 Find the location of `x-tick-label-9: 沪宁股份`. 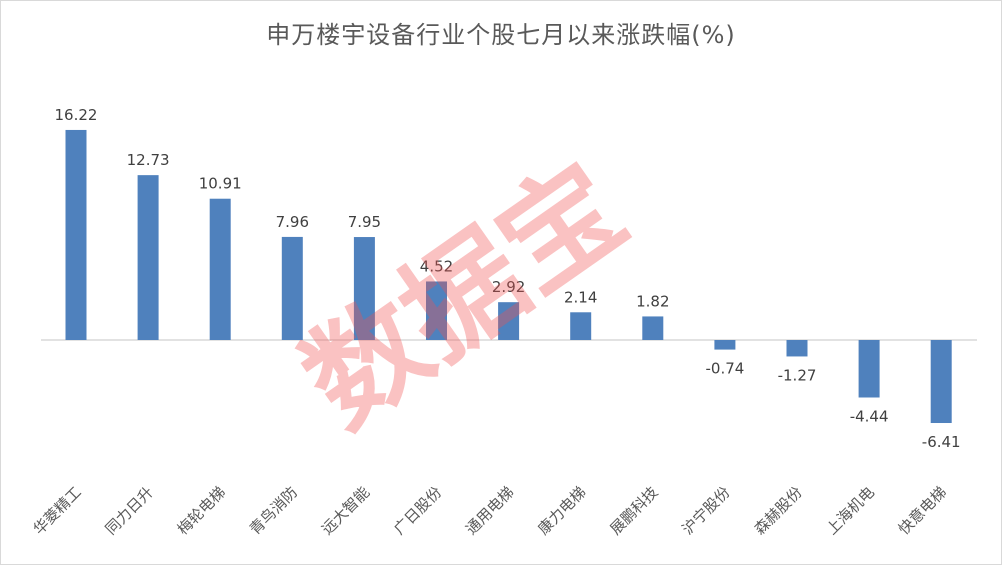

x-tick-label-9: 沪宁股份 is located at coordinates (706, 510).